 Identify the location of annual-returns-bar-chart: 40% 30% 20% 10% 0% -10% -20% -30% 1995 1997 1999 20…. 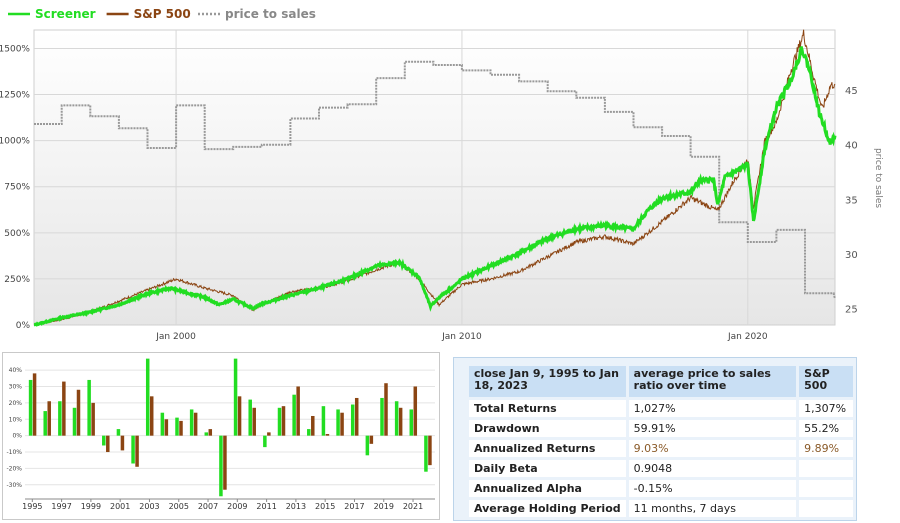
(220, 434).